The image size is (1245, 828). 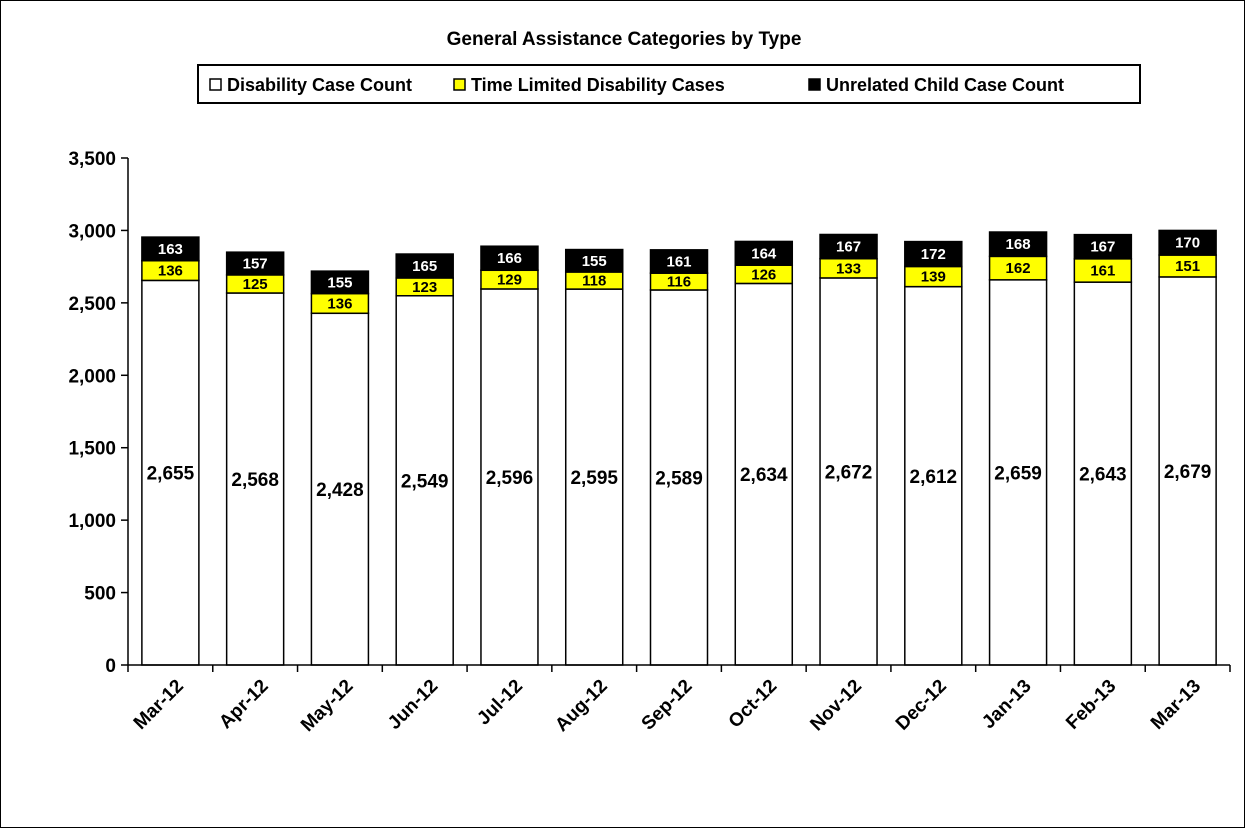 What do you see at coordinates (92, 159) in the screenshot?
I see `y-tick-label: 3,500` at bounding box center [92, 159].